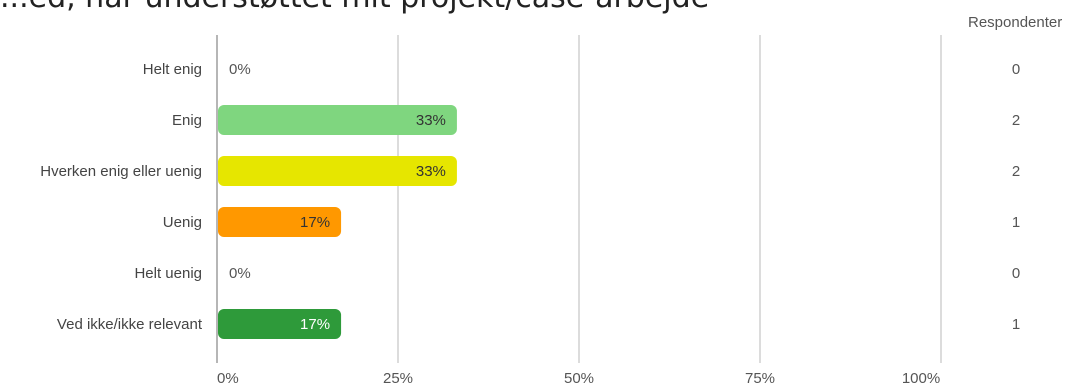 The width and height of the screenshot is (1085, 390). Describe the element at coordinates (228, 378) in the screenshot. I see `x-tick-label: 0%` at that location.